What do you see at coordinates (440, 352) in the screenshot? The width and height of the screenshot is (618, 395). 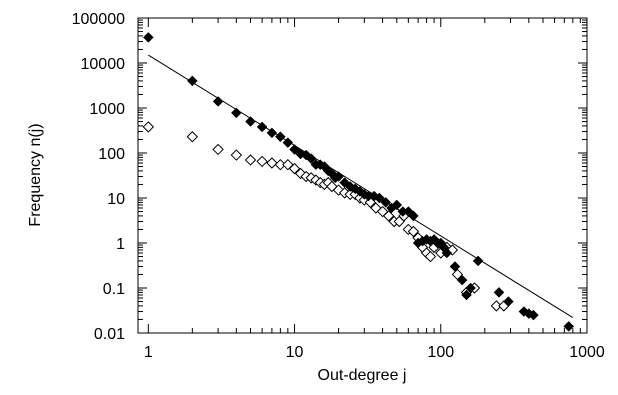 I see `x-tick-label: 100` at bounding box center [440, 352].